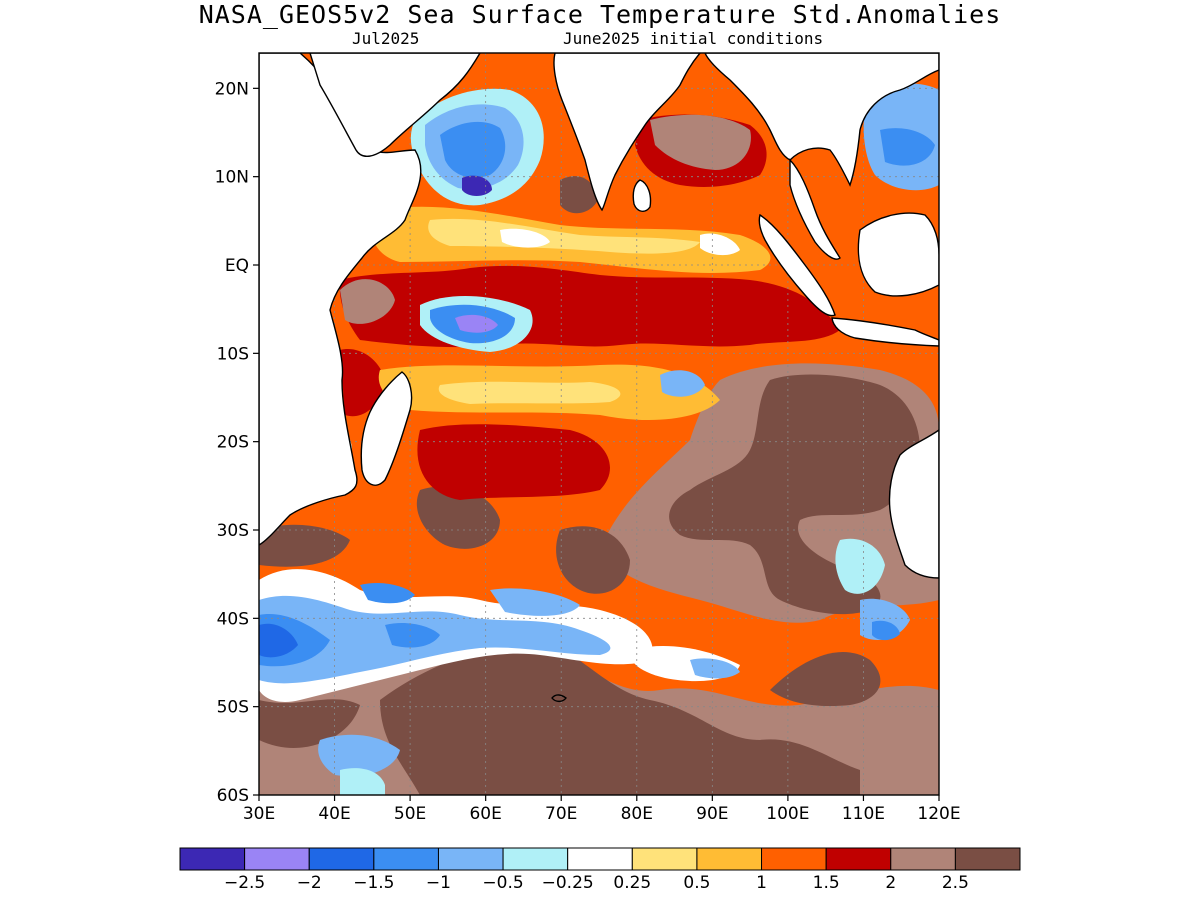  What do you see at coordinates (232, 178) in the screenshot?
I see `lat-tick-label: 10N` at bounding box center [232, 178].